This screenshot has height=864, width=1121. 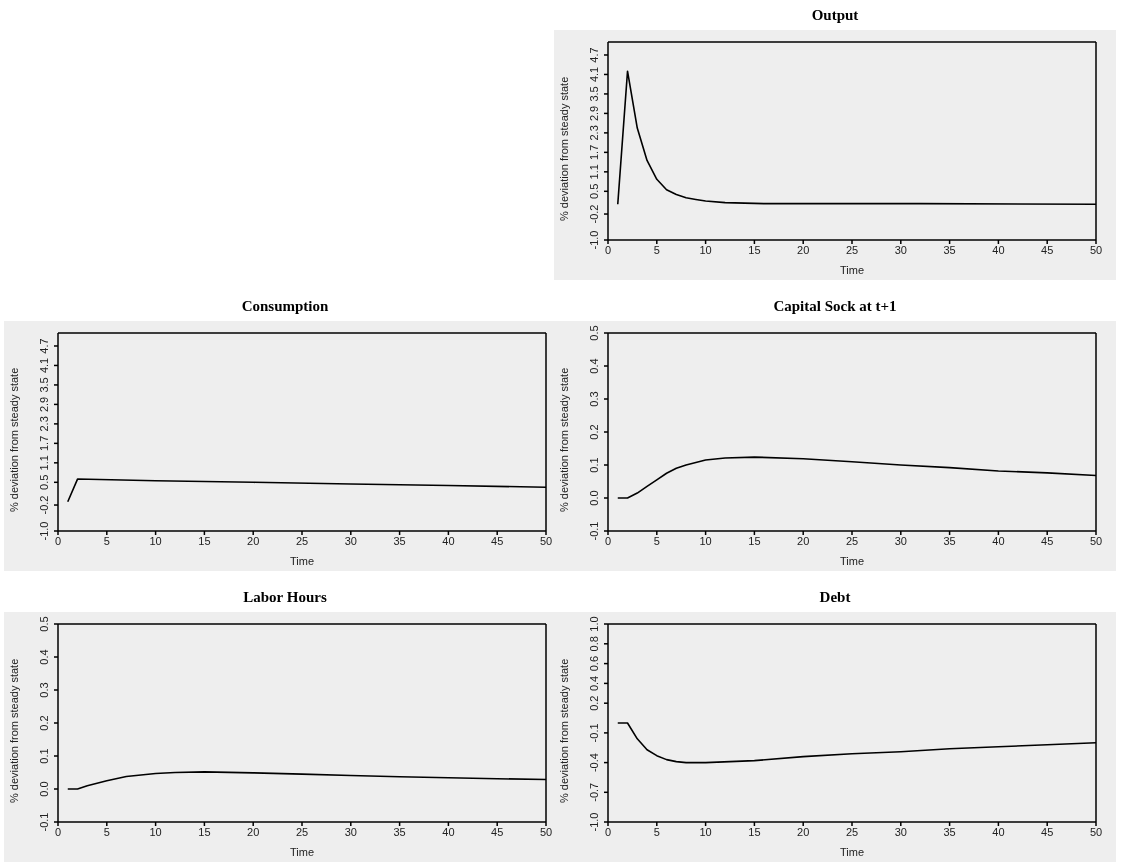 What do you see at coordinates (594, 214) in the screenshot?
I see `y-tick-label: -0.2` at bounding box center [594, 214].